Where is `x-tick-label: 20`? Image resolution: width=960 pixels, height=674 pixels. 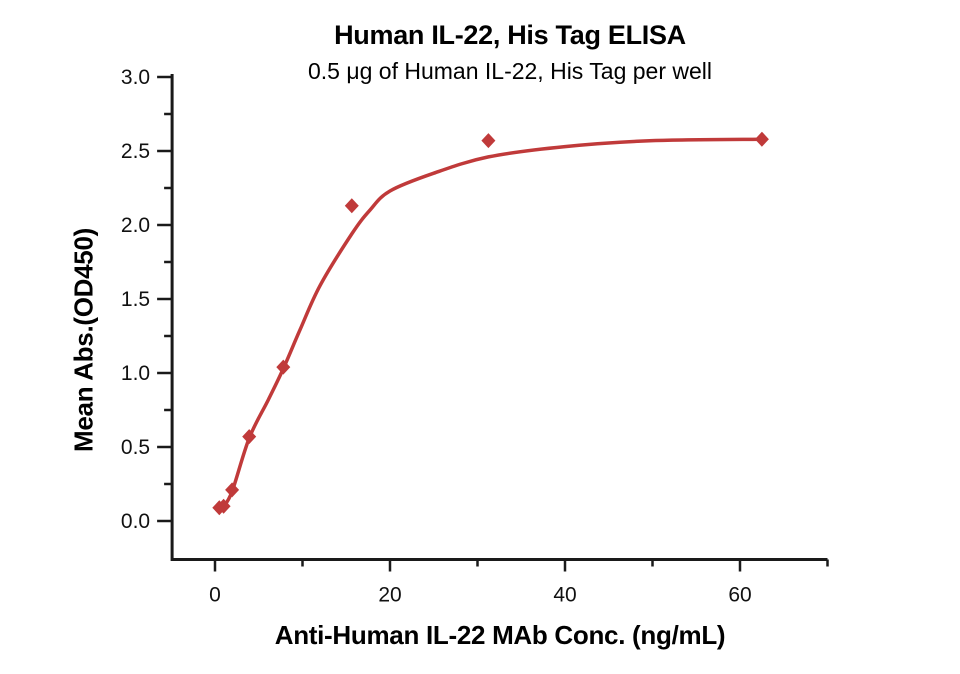 x-tick-label: 20 is located at coordinates (389, 595).